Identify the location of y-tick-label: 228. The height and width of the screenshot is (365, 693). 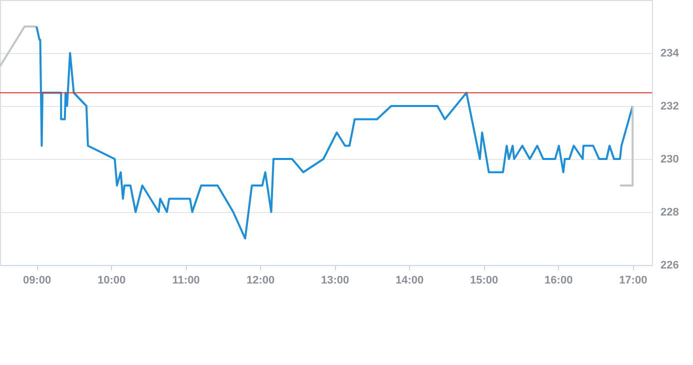
(669, 212).